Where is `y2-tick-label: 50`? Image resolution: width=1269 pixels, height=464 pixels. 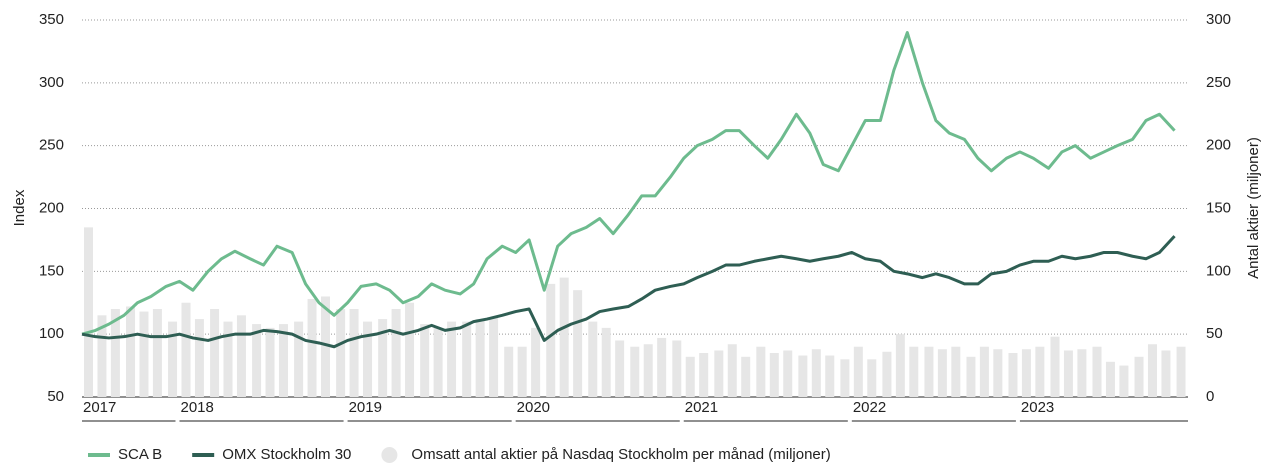
y2-tick-label: 50 is located at coordinates (1214, 333).